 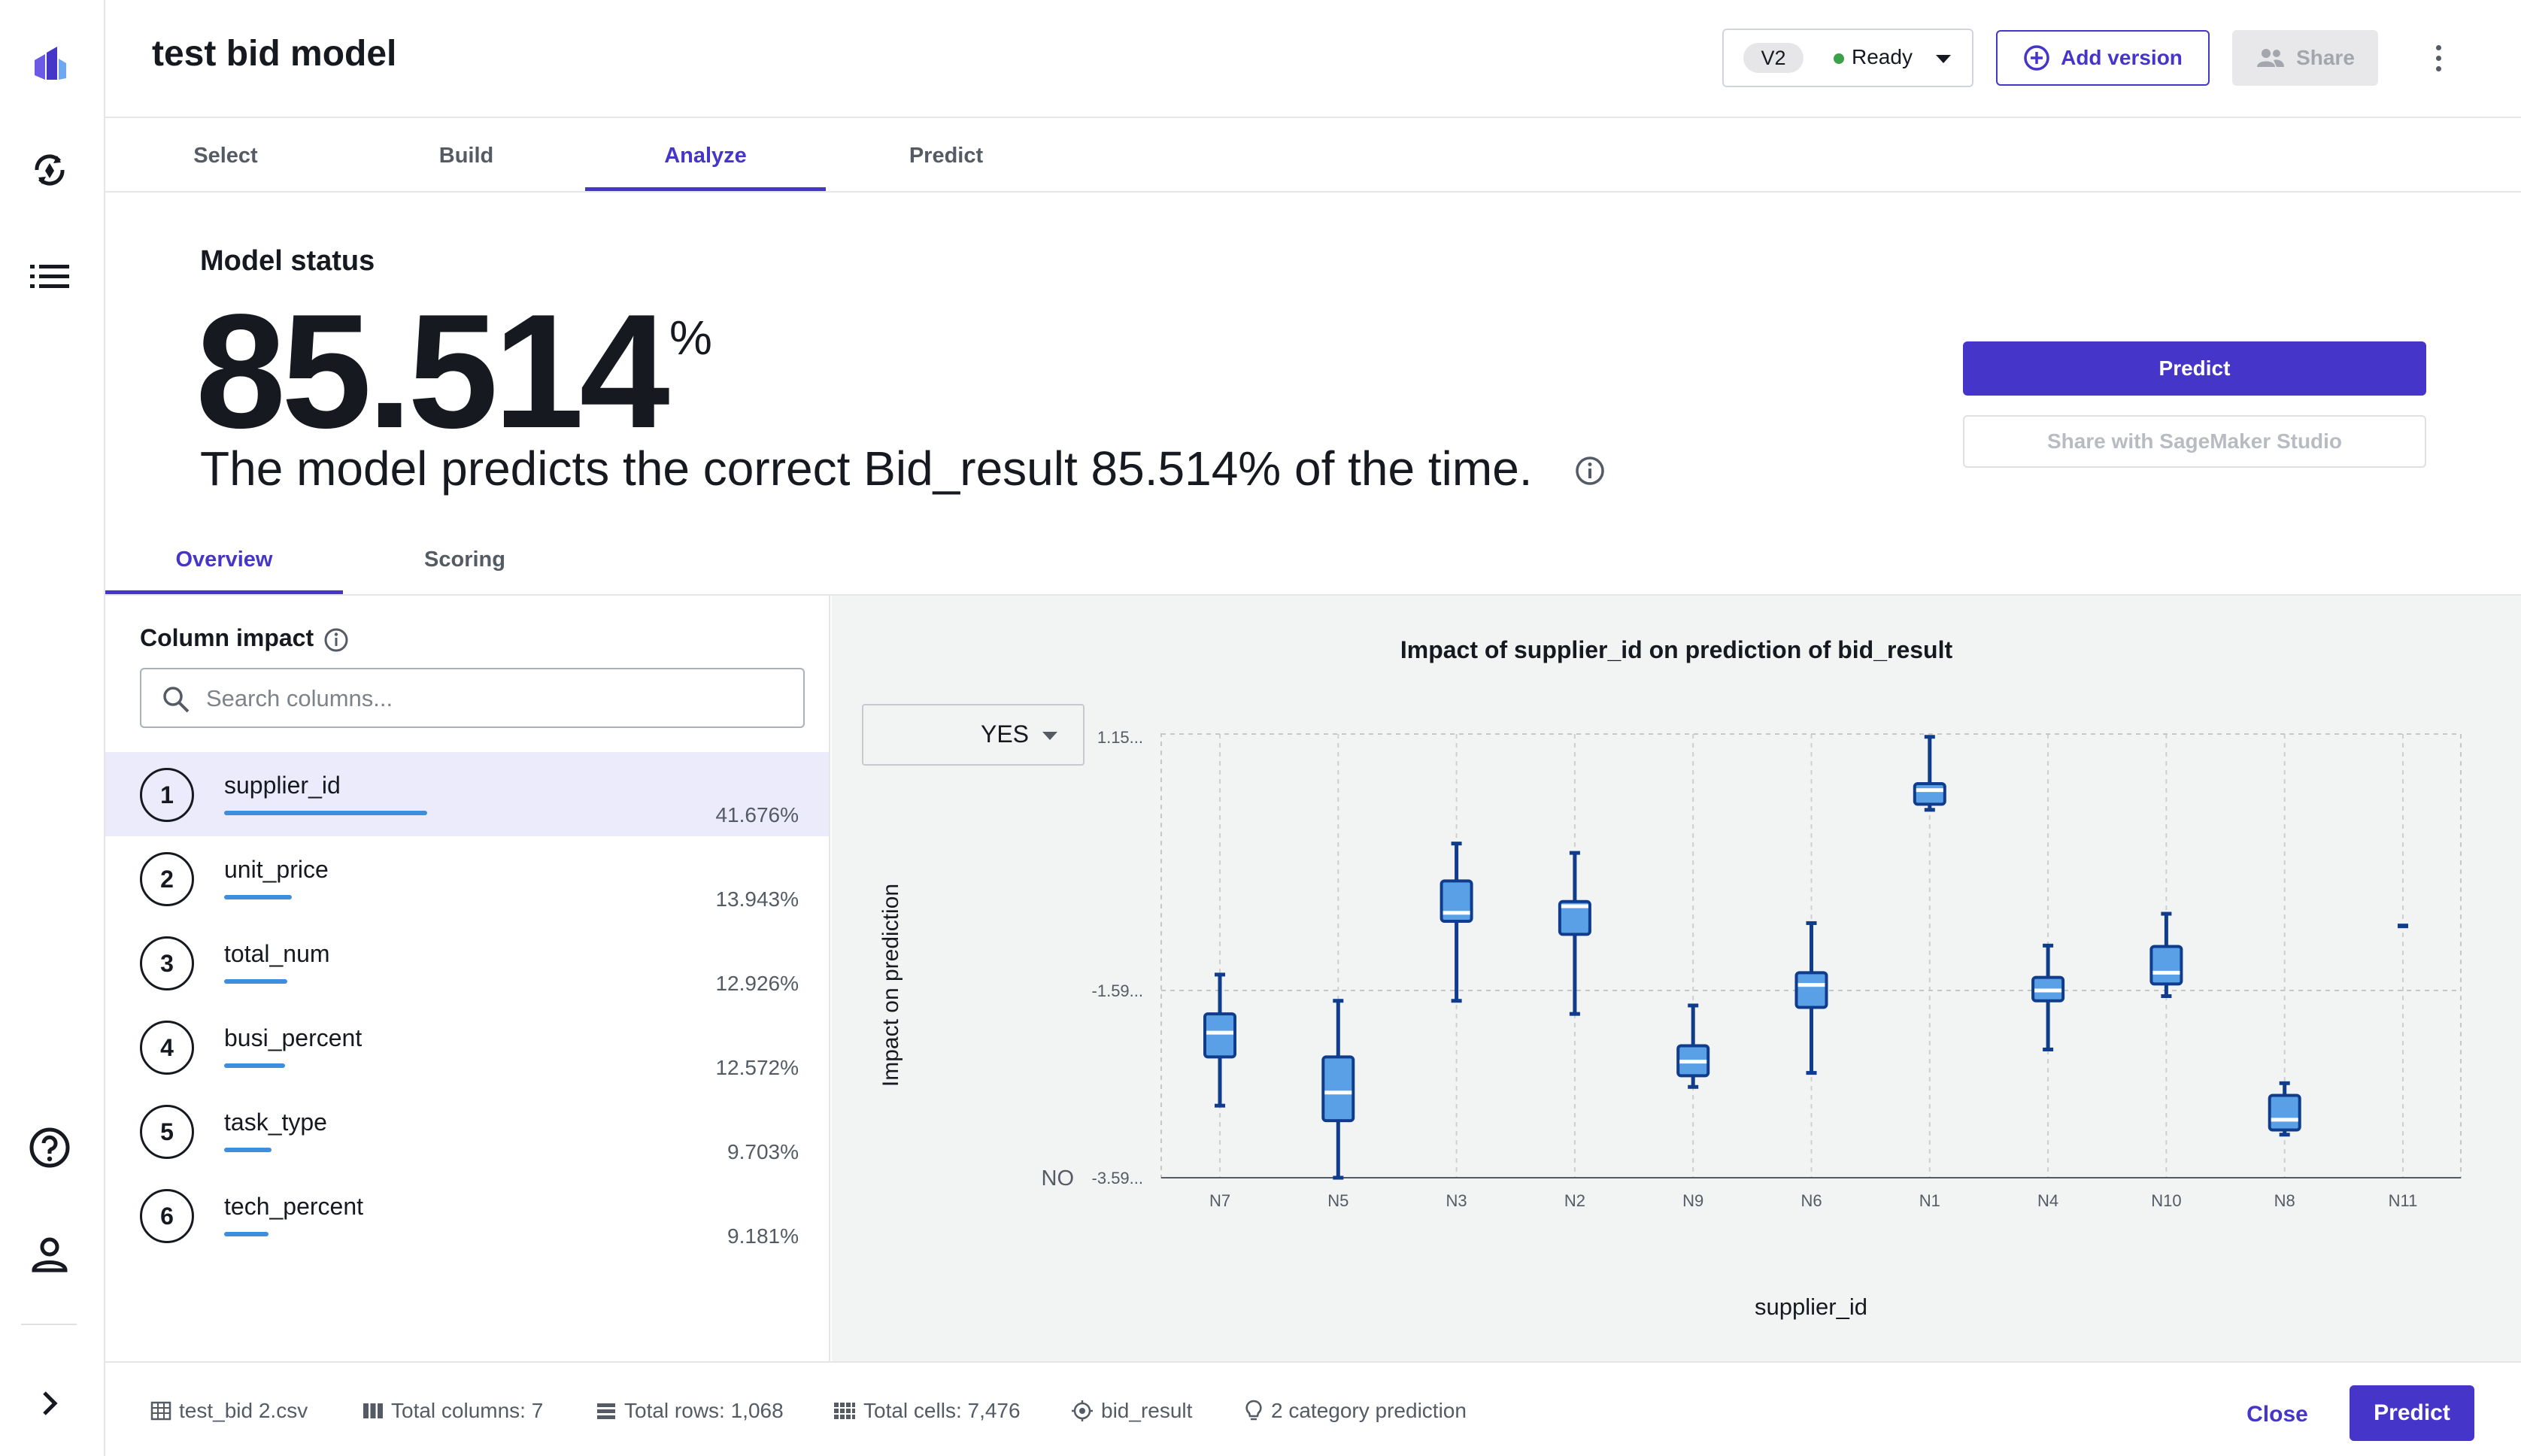 I want to click on column-row-task-type: 5 task_type 9.703%, so click(x=467, y=1131).